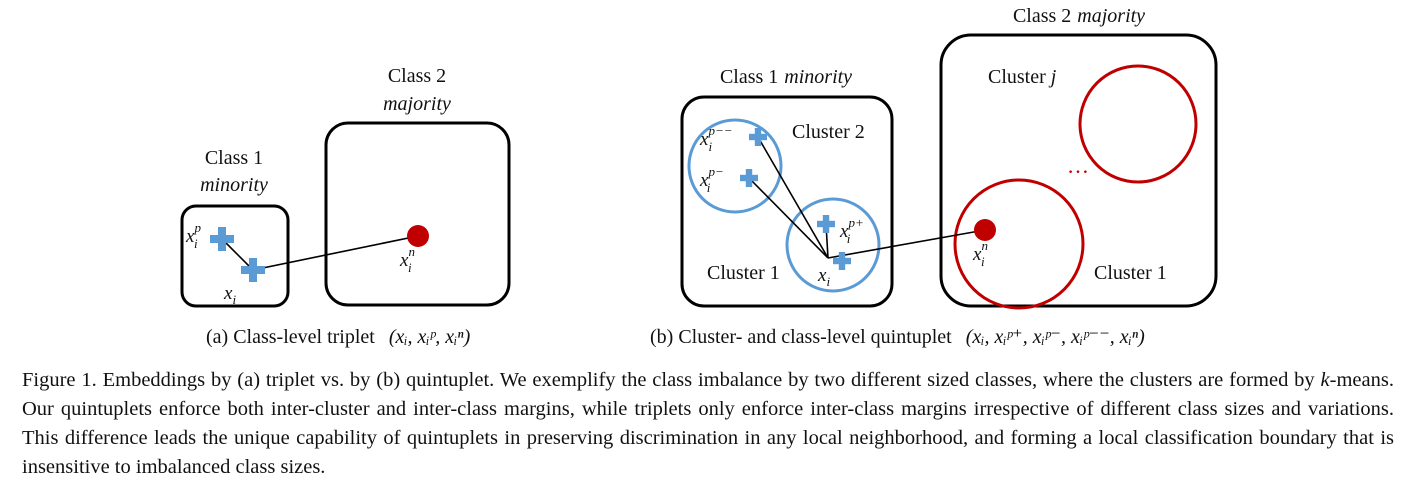  I want to click on minority-cluster-1-circle, so click(833, 245).